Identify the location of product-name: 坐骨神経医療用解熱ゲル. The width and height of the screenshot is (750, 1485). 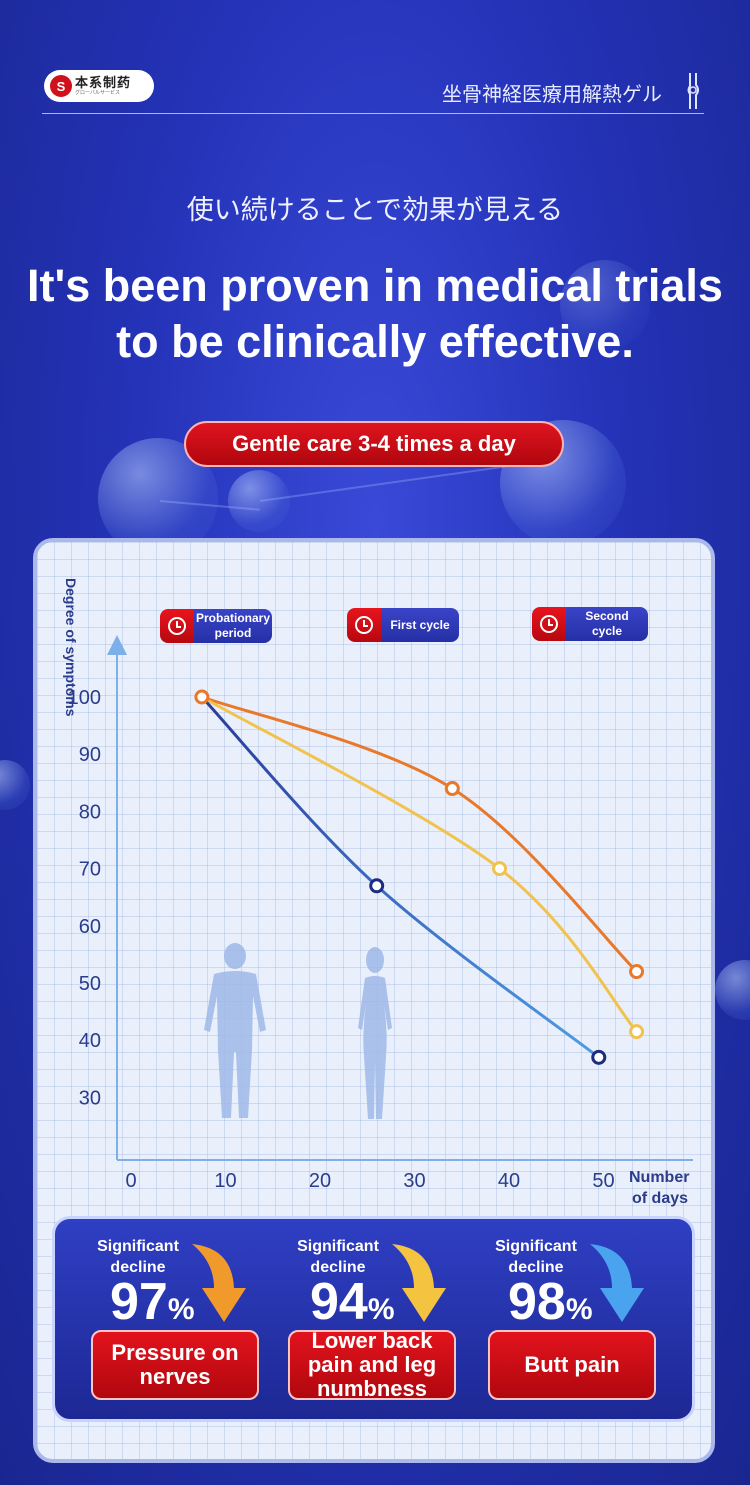
(552, 95).